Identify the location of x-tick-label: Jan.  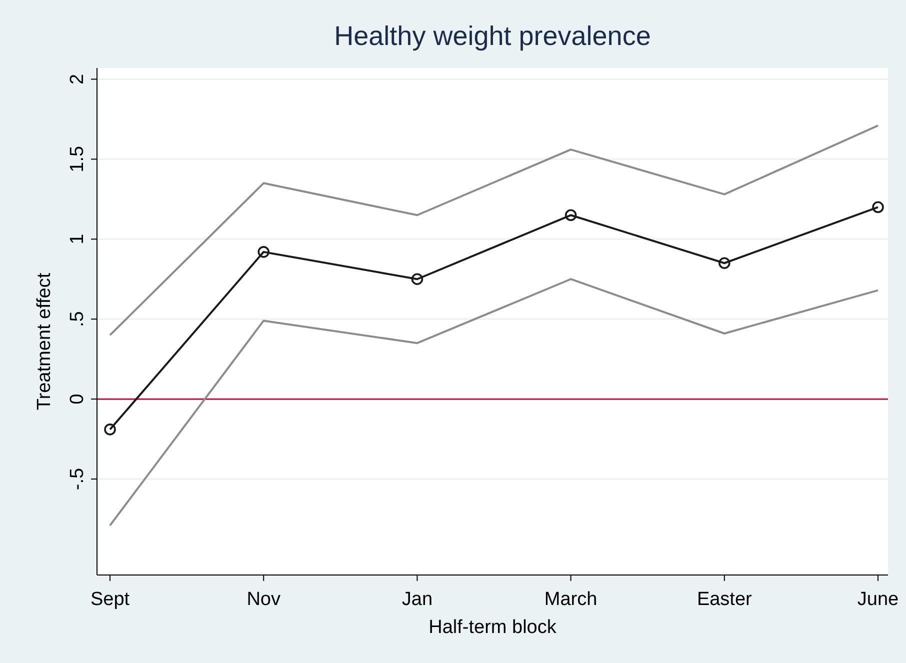
(417, 599).